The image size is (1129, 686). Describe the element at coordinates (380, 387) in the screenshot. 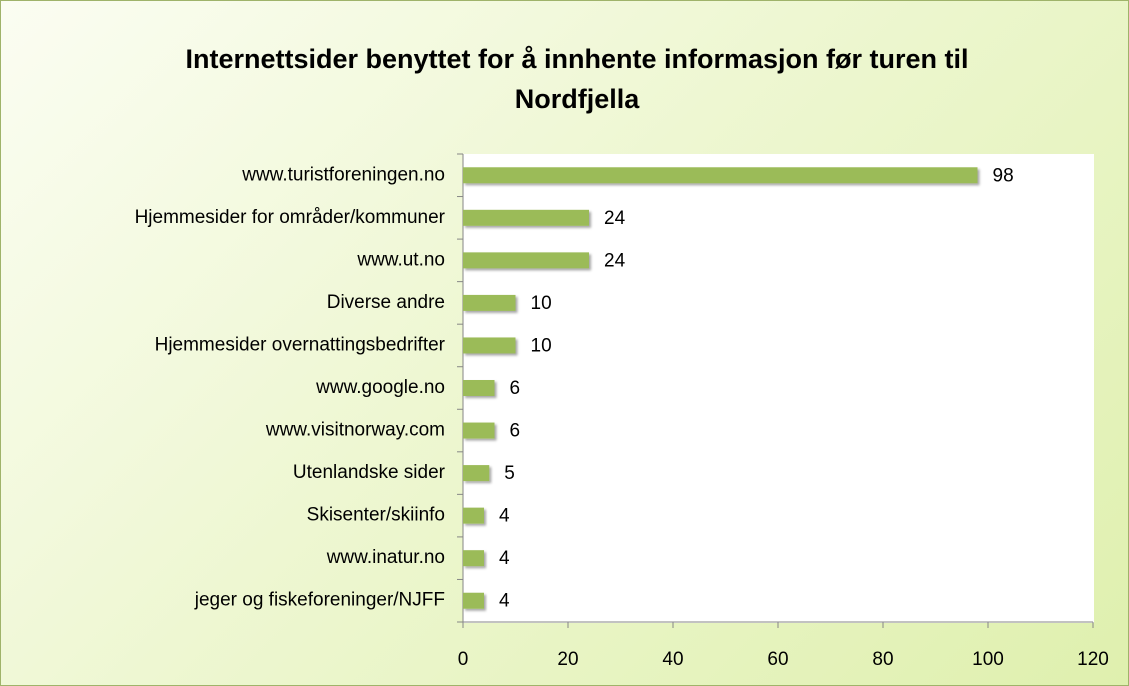

I see `y-tick-label: www.google.no` at that location.